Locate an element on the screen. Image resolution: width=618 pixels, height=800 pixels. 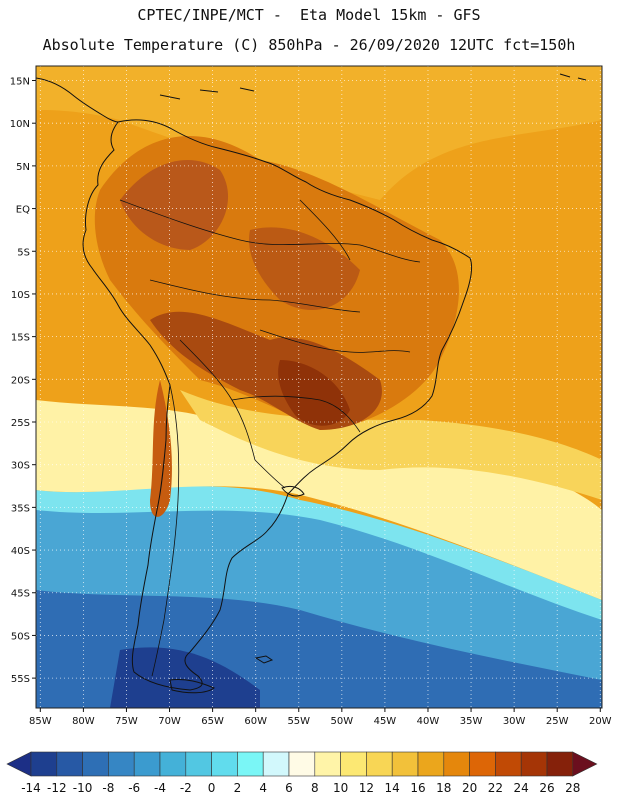
lat-tick-label: 50S is located at coordinates (20, 636).